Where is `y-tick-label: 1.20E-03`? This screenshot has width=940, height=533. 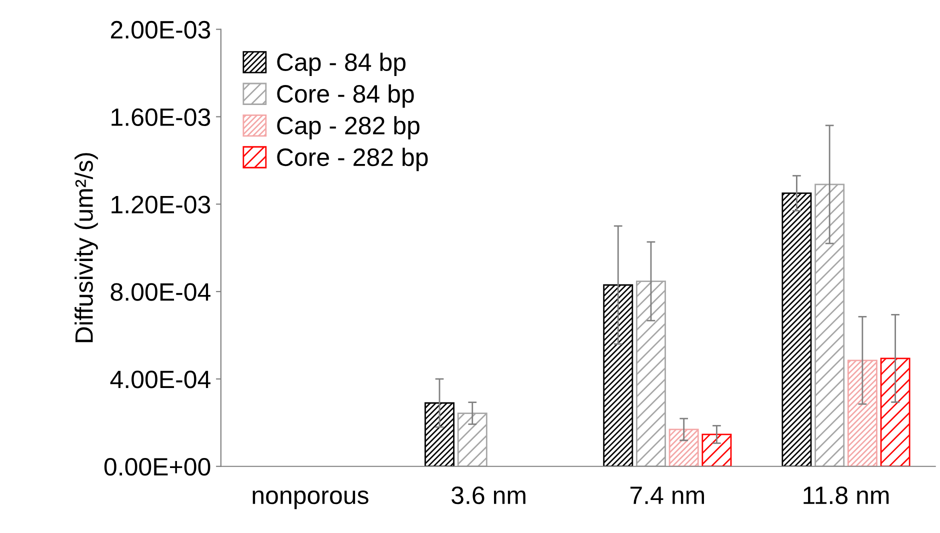 y-tick-label: 1.20E-03 is located at coordinates (161, 205).